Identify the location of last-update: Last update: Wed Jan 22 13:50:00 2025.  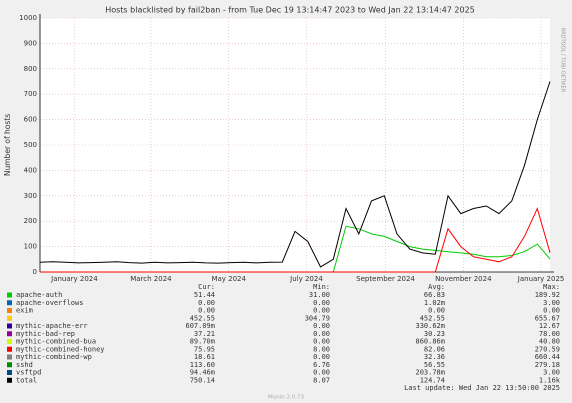
(482, 388).